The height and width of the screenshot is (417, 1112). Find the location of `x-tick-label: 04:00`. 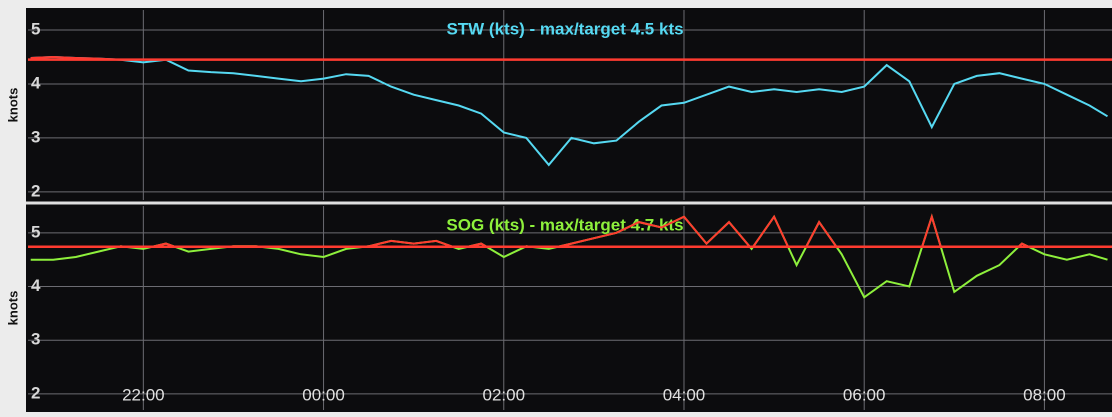

x-tick-label: 04:00 is located at coordinates (684, 394).